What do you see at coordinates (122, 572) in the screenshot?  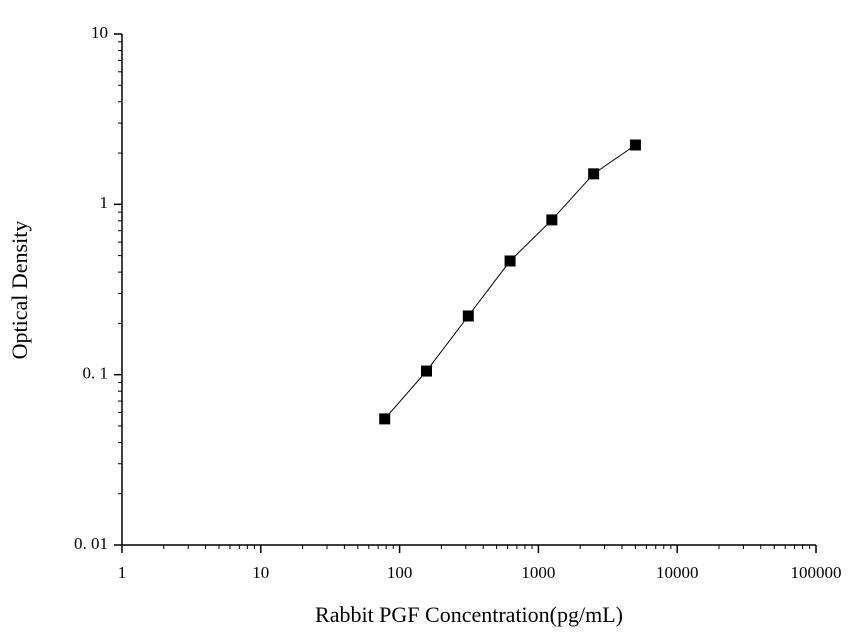 I see `x-tick-label: 1` at bounding box center [122, 572].